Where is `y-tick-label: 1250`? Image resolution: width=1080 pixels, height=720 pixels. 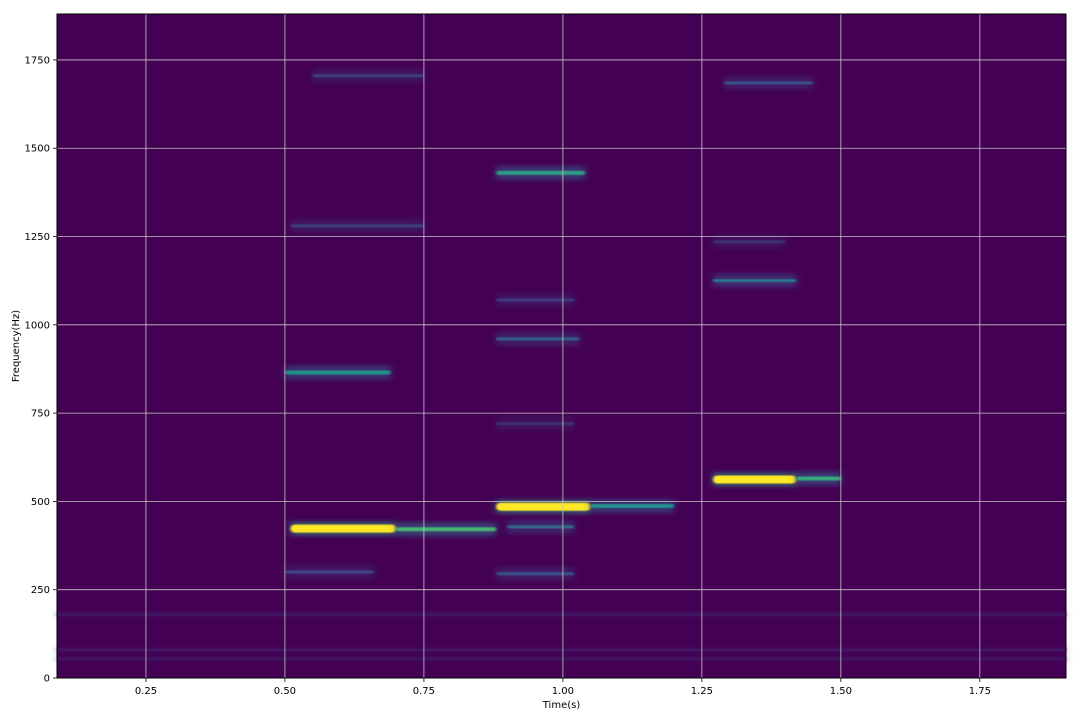
y-tick-label: 1250 is located at coordinates (37, 237).